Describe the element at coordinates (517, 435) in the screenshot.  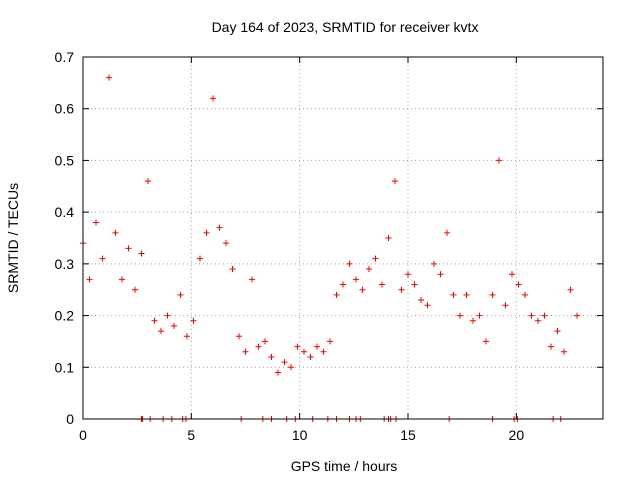
I see `x-tick-label: 20` at that location.